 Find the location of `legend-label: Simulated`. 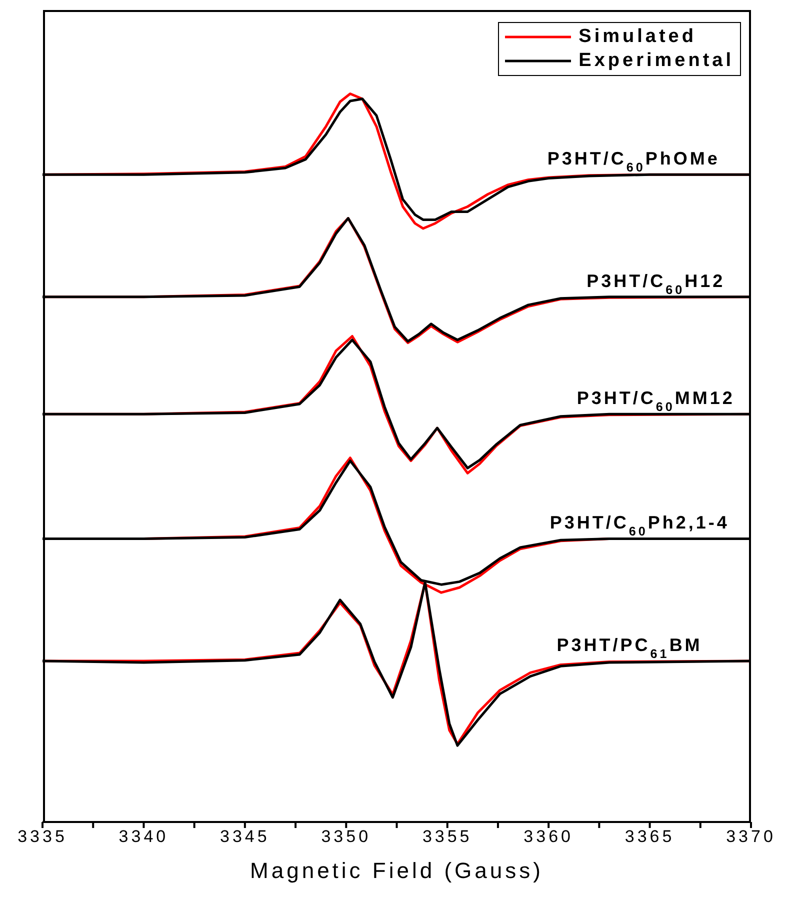

legend-label: Simulated is located at coordinates (637, 37).